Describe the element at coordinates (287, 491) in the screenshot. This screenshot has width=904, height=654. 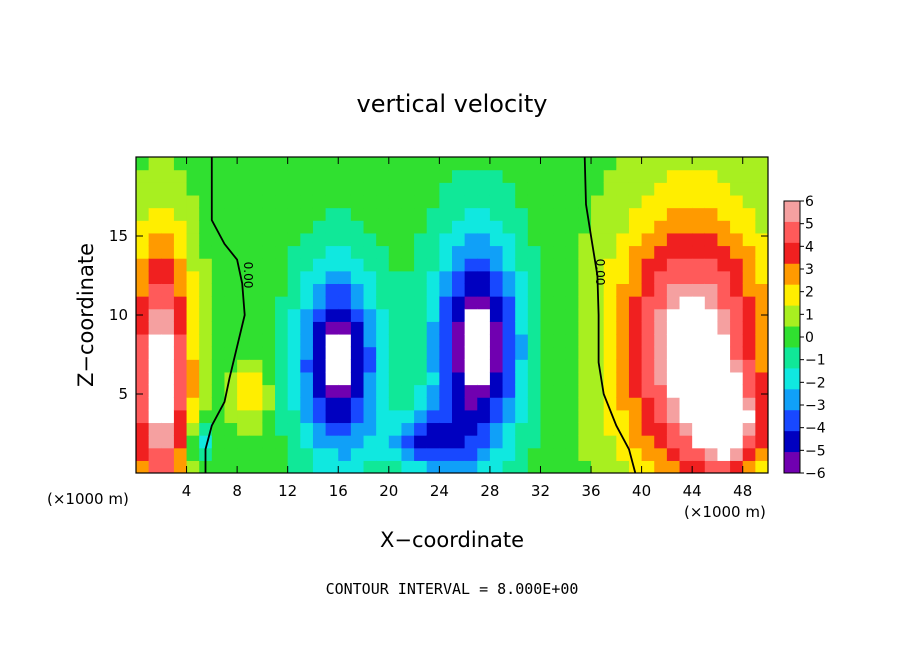
I see `x-tick-label: 12` at that location.